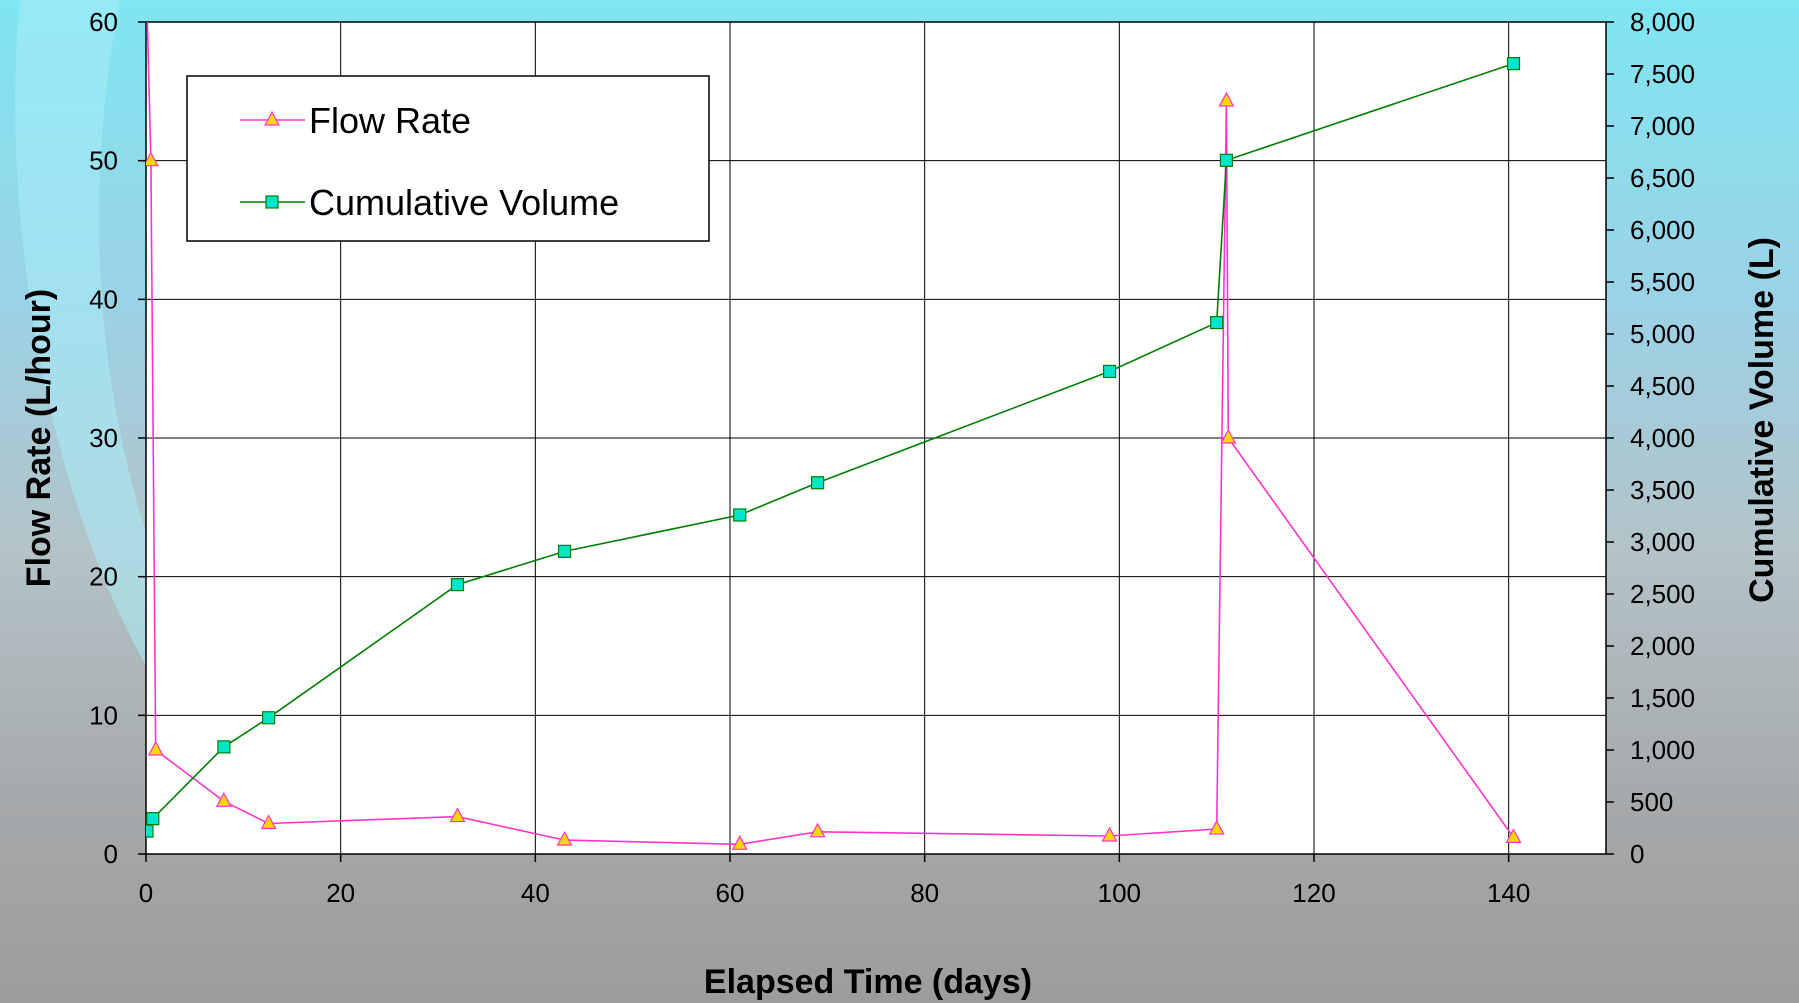 The width and height of the screenshot is (1799, 1003). Describe the element at coordinates (1508, 893) in the screenshot. I see `x-tick-label-7: 140` at that location.